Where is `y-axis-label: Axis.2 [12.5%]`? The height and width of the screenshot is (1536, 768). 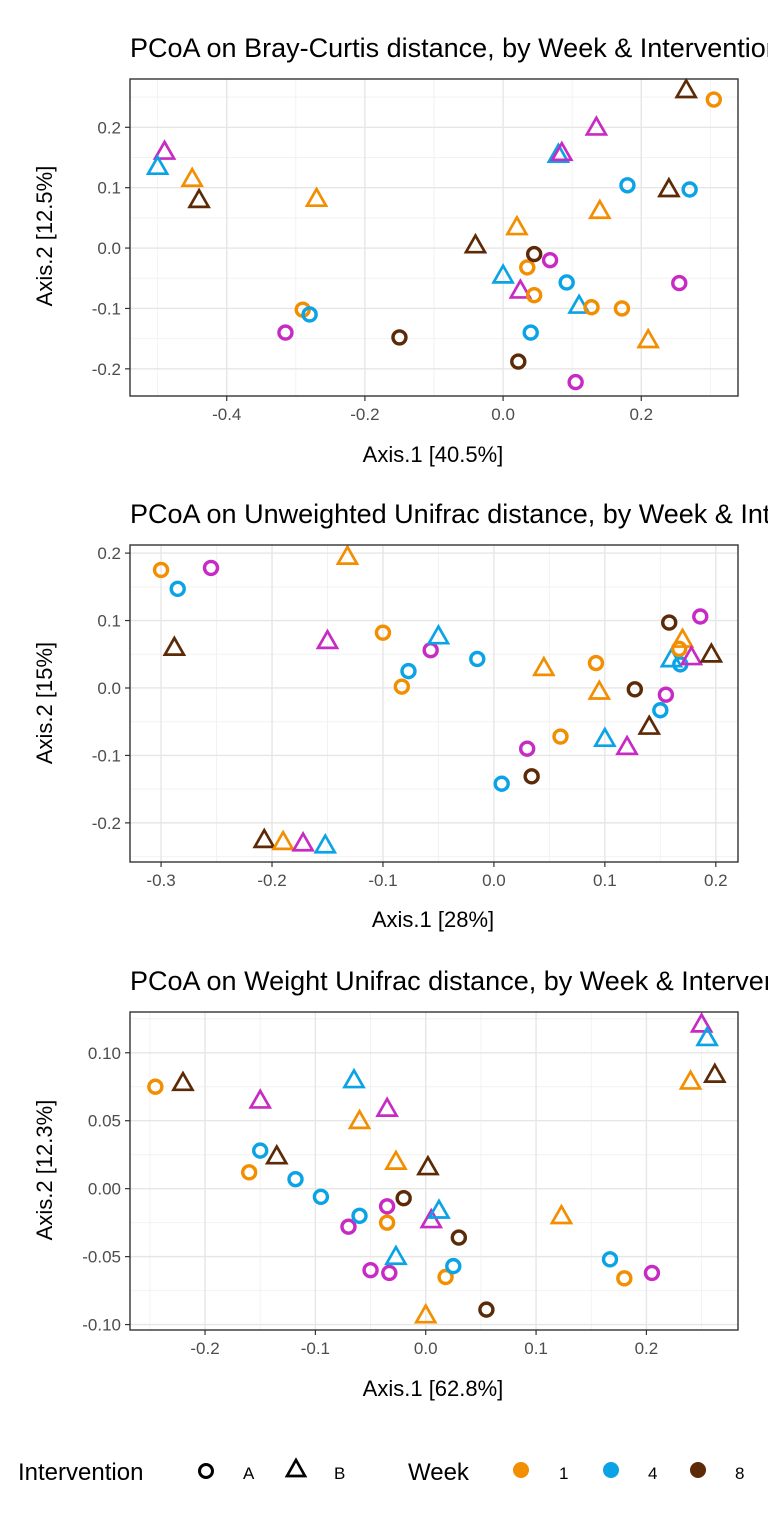
y-axis-label: Axis.2 [12.5%] is located at coordinates (44, 236).